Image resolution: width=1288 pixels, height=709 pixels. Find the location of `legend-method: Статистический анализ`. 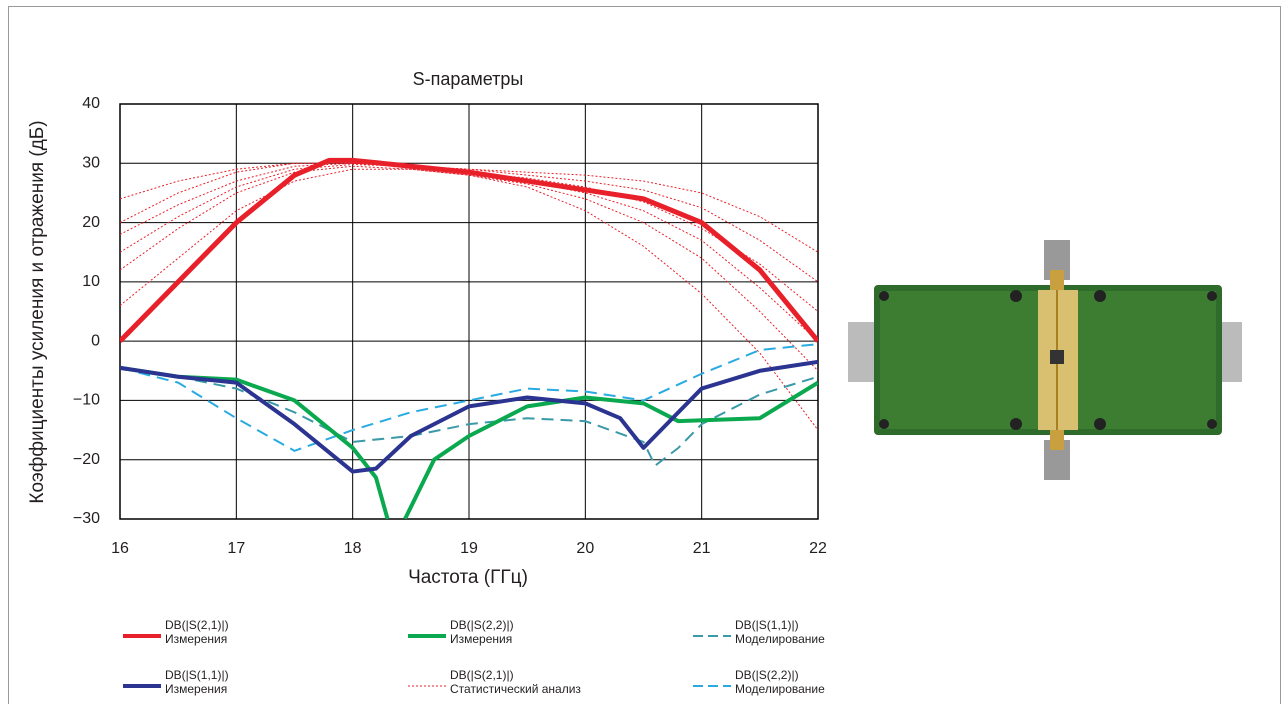

legend-method: Статистический анализ is located at coordinates (515, 689).